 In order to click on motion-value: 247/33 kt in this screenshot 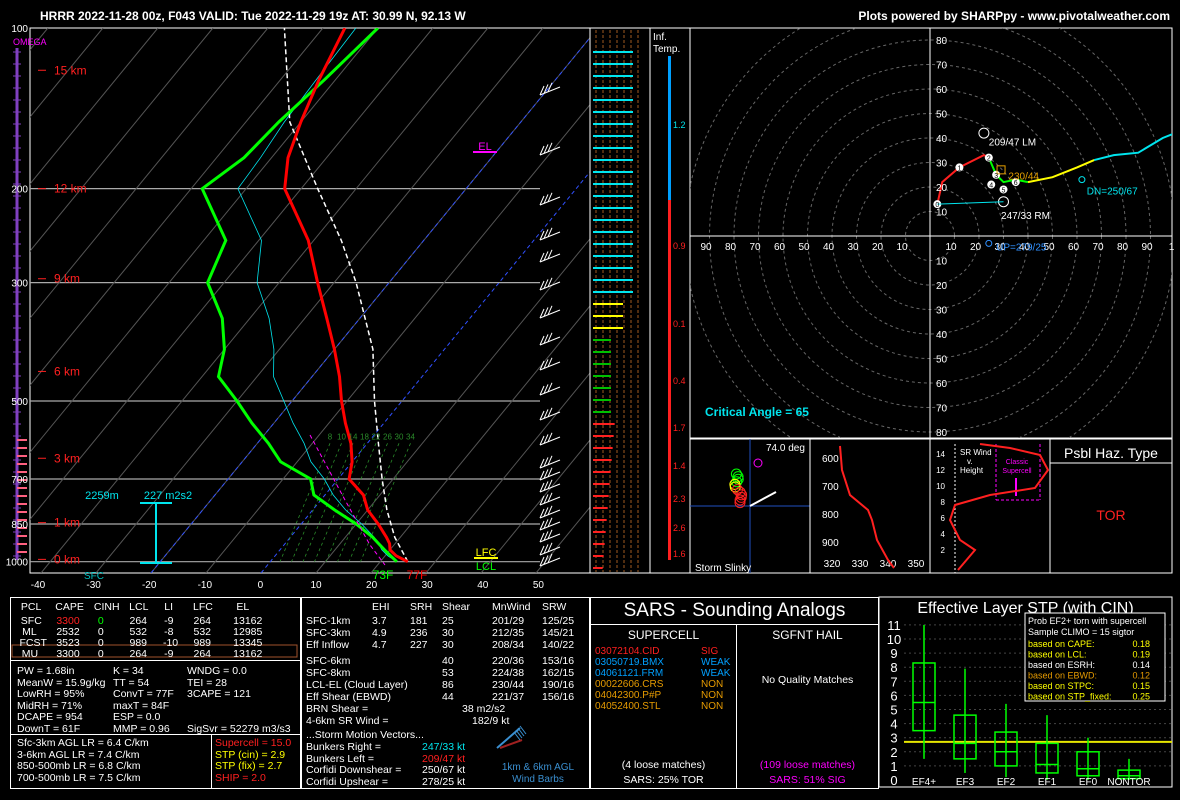, I will do `click(444, 747)`.